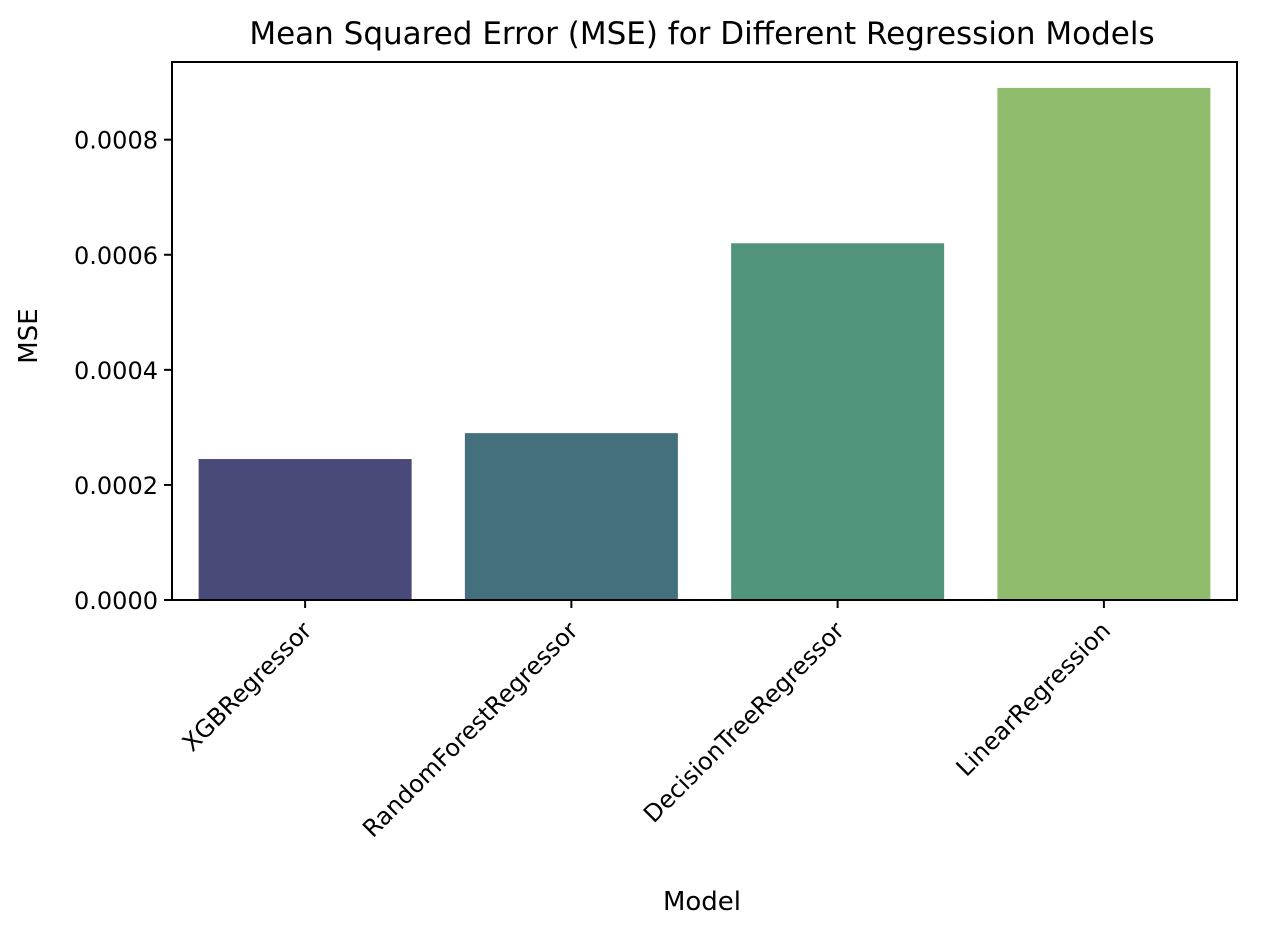 The height and width of the screenshot is (930, 1274). I want to click on y-tick-label: 0.0004, so click(116, 371).